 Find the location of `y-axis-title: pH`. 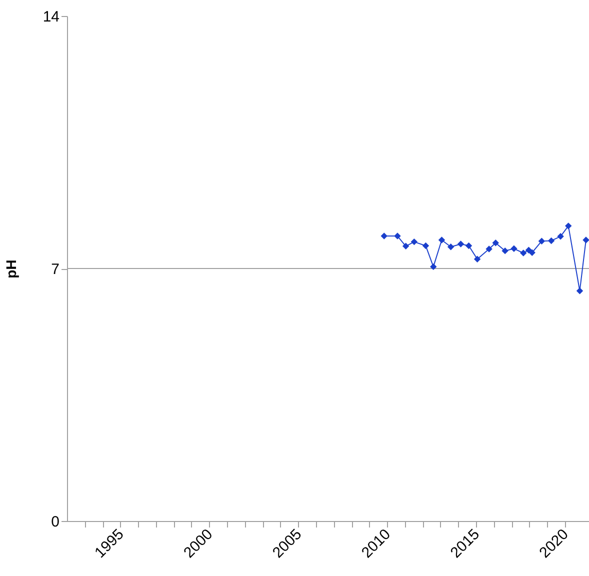

y-axis-title: pH is located at coordinates (10, 269).